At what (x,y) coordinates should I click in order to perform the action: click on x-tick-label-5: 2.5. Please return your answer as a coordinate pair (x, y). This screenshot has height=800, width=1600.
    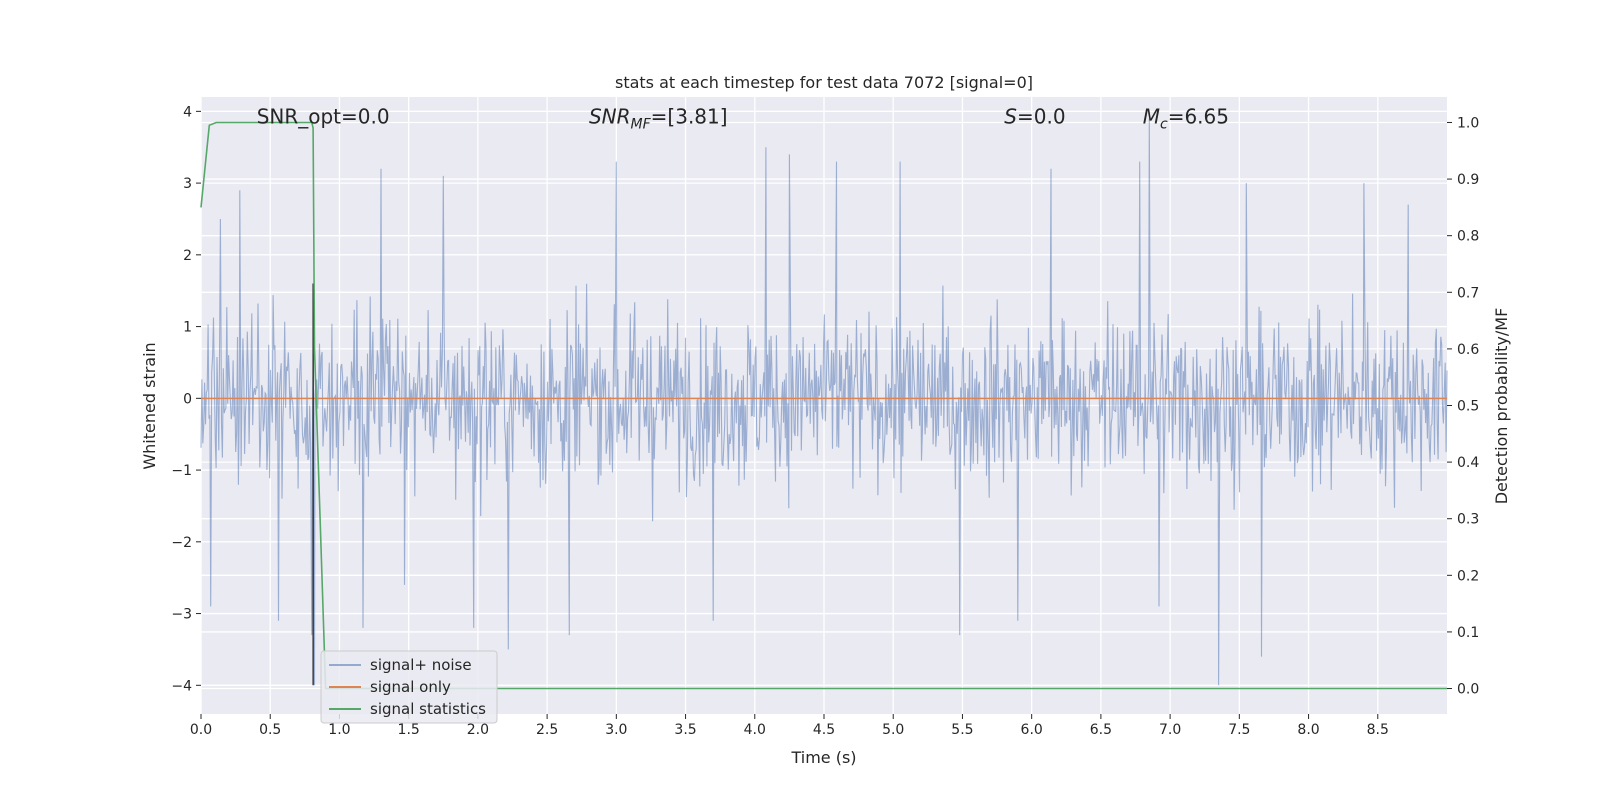
    Looking at the image, I should click on (547, 730).